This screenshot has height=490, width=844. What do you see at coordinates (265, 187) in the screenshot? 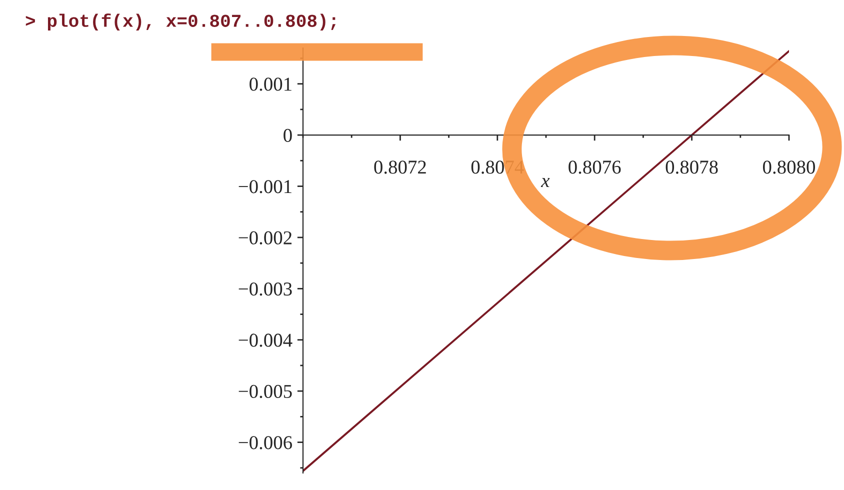
I see `y-tick-label: −0.001` at bounding box center [265, 187].